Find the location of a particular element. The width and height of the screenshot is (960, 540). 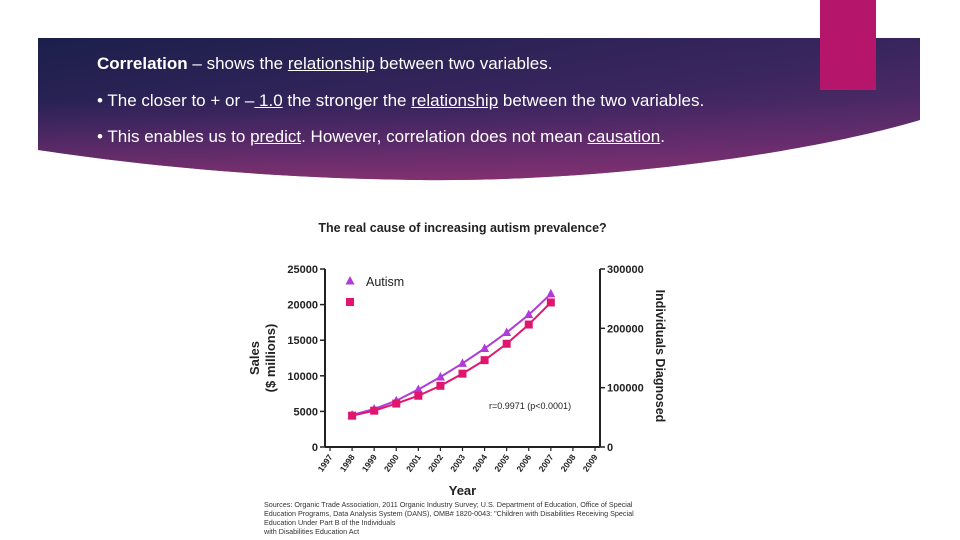

source-line: with Disabilities Education Act is located at coordinates (479, 531).